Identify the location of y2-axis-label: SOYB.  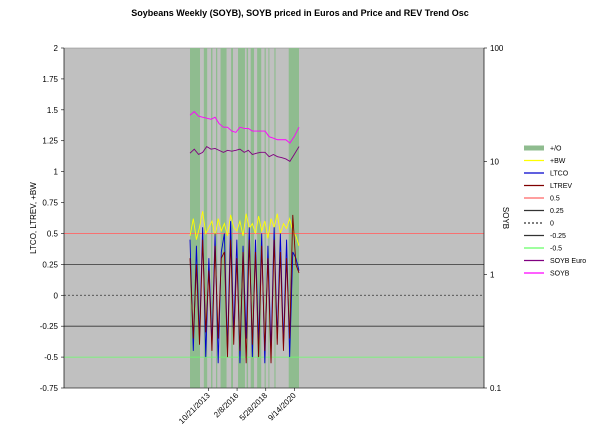
(505, 218).